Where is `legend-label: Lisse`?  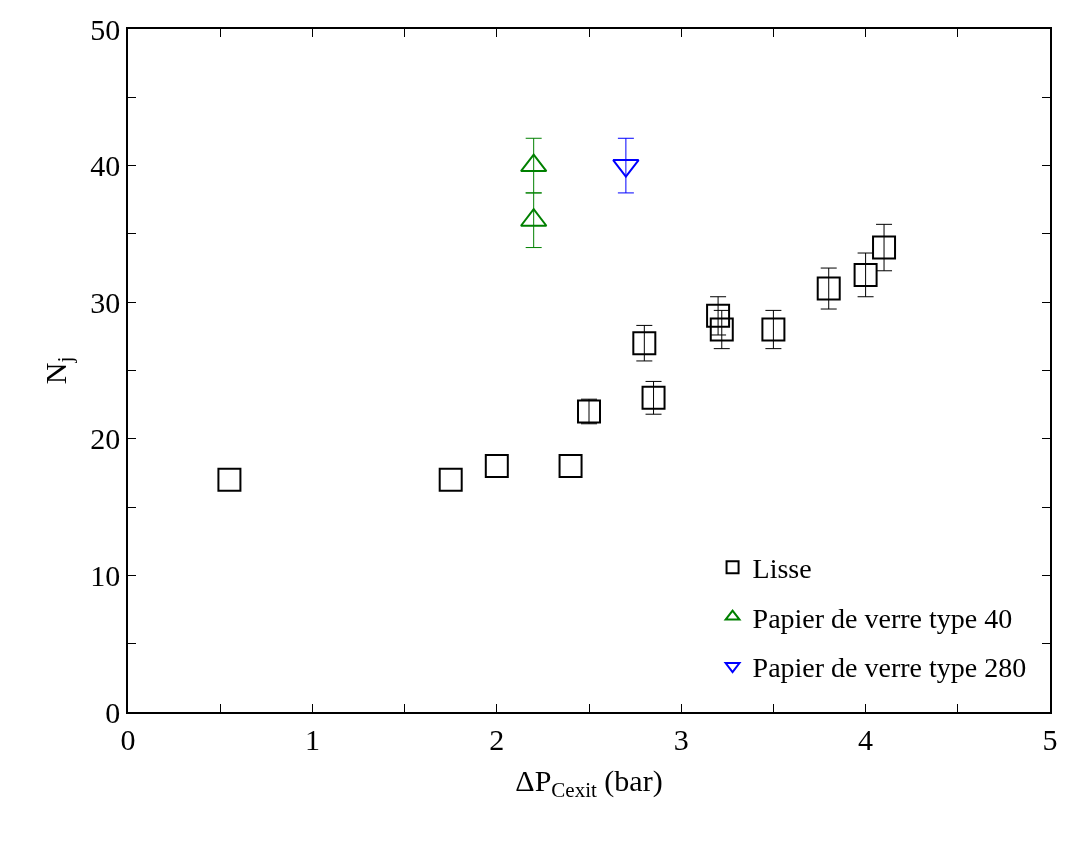 legend-label: Lisse is located at coordinates (782, 569).